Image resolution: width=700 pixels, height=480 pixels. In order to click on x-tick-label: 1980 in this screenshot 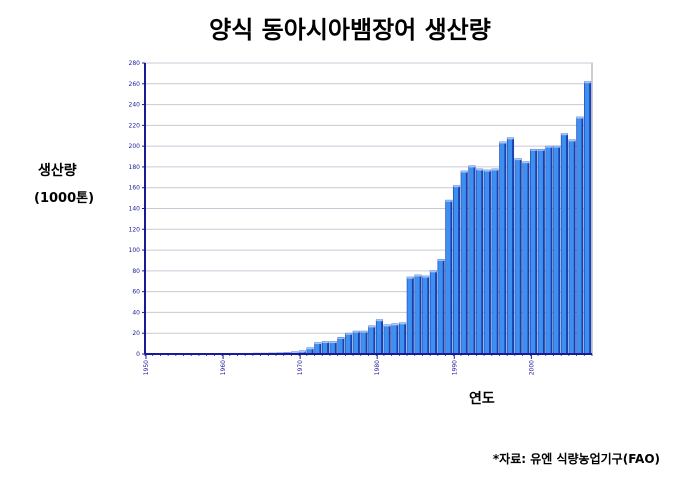, I will do `click(377, 367)`.